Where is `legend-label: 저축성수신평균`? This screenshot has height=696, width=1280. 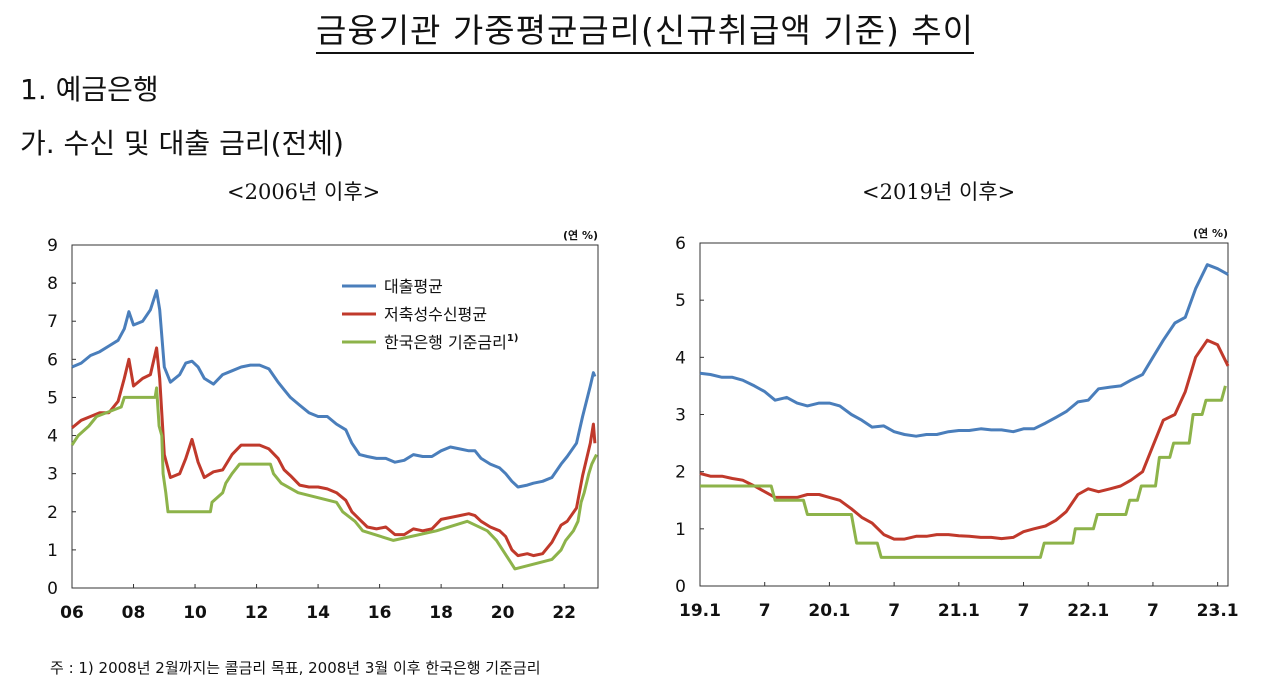 legend-label: 저축성수신평균 is located at coordinates (435, 314).